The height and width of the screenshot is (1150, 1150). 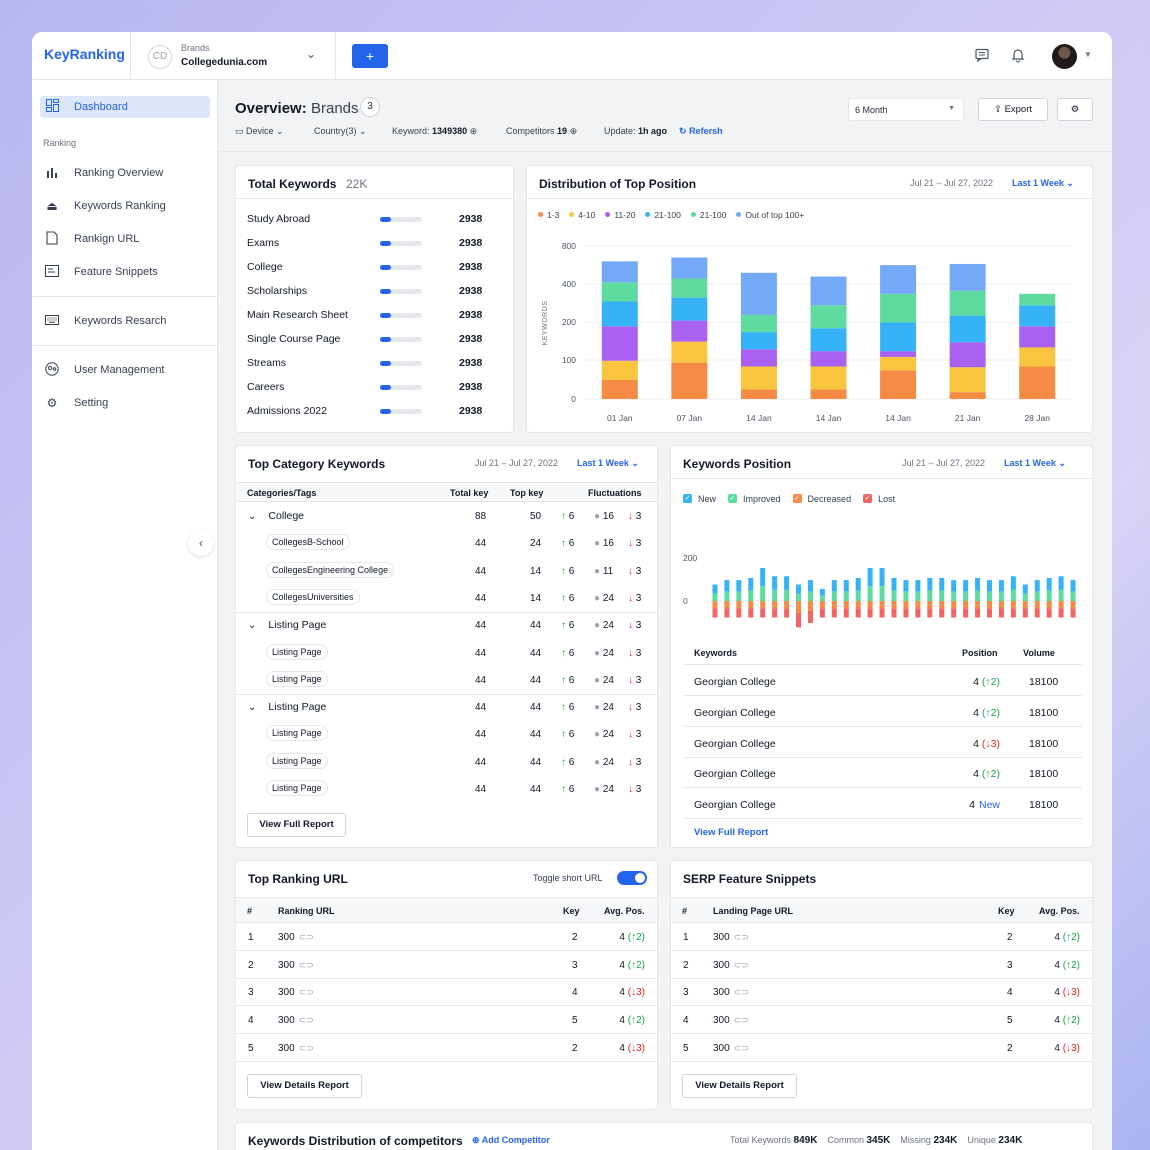 What do you see at coordinates (313, 596) in the screenshot?
I see `tag-pill: CollegesUniversities` at bounding box center [313, 596].